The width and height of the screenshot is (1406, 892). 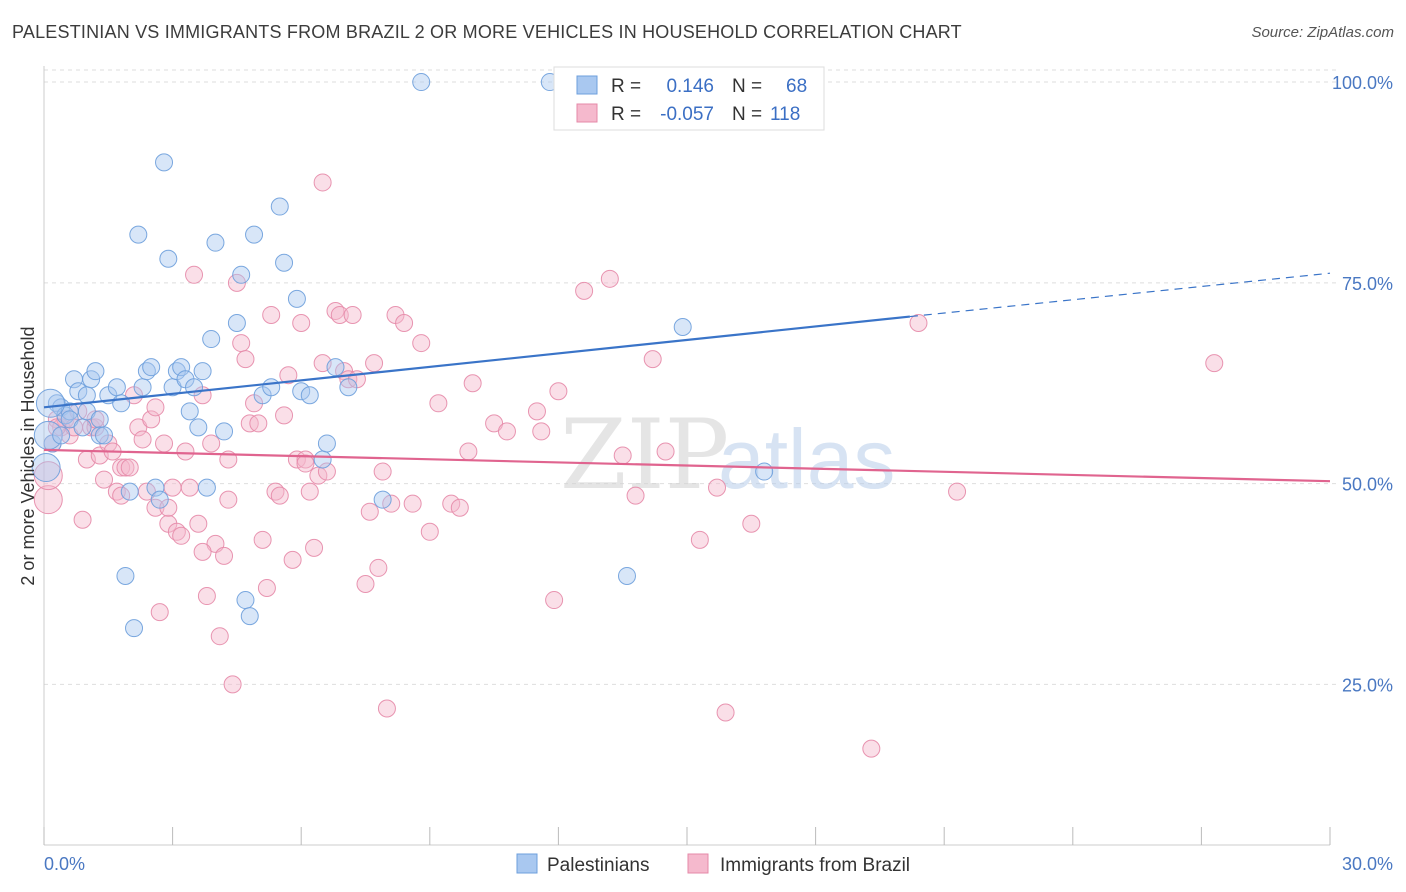 I want to click on legend-box, so click(x=689, y=98).